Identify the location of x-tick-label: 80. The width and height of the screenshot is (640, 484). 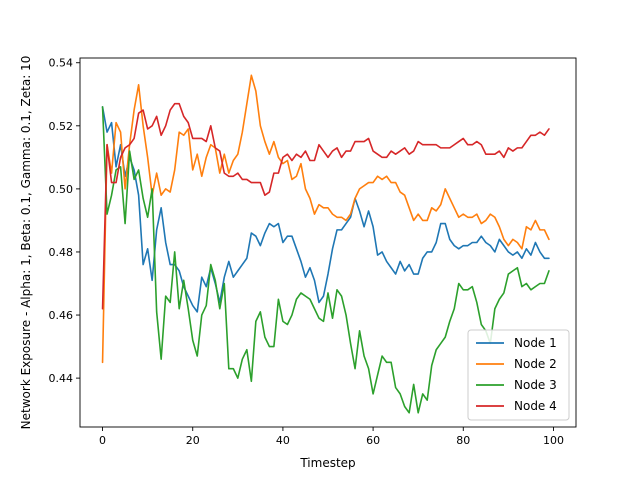
(463, 440).